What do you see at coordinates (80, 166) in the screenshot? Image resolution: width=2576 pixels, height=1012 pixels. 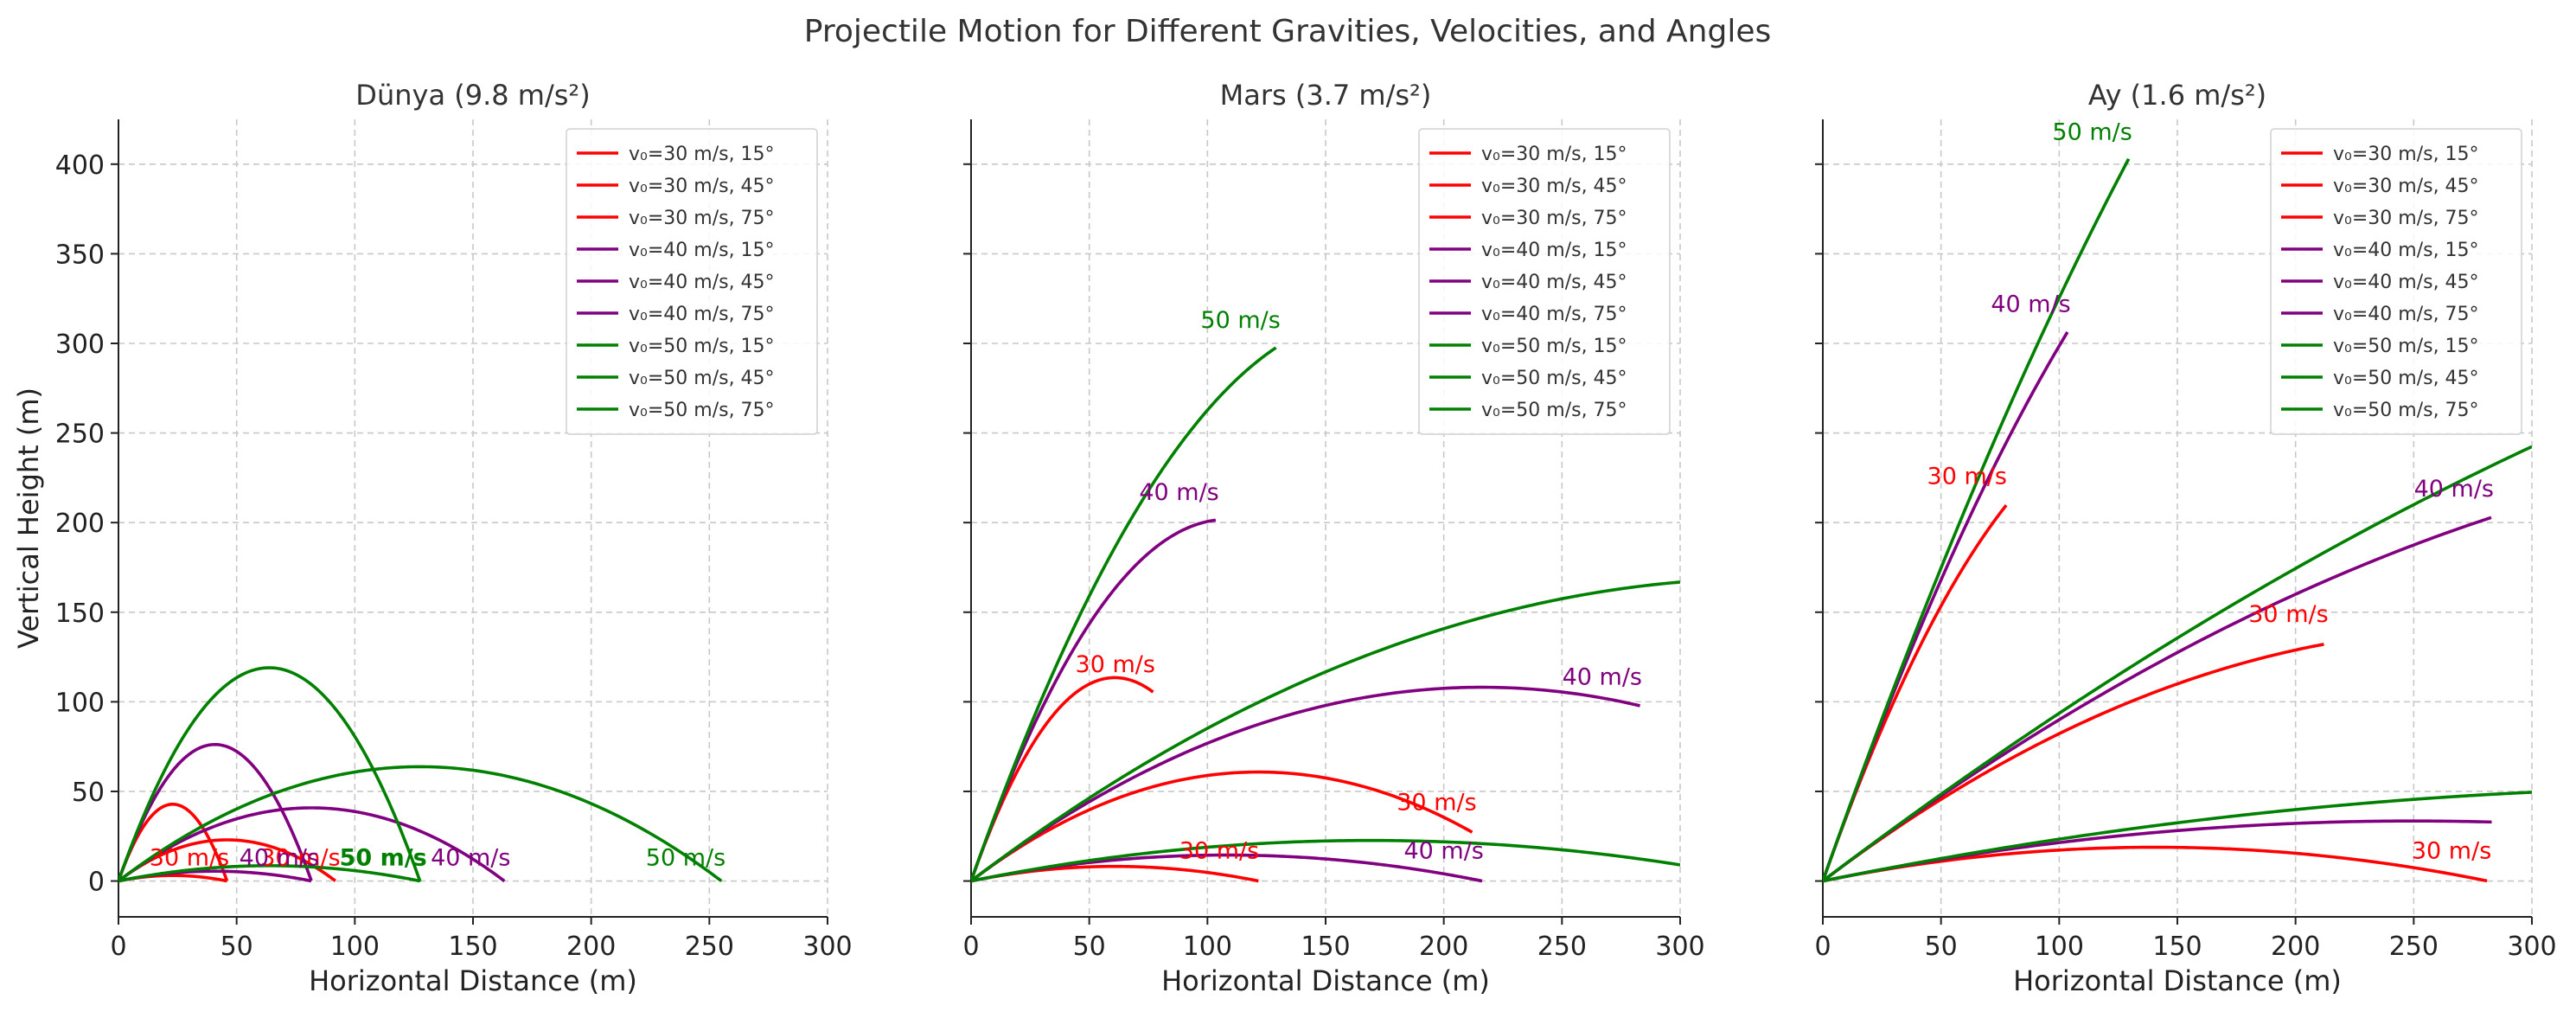 I see `y-tick-label: 400` at bounding box center [80, 166].